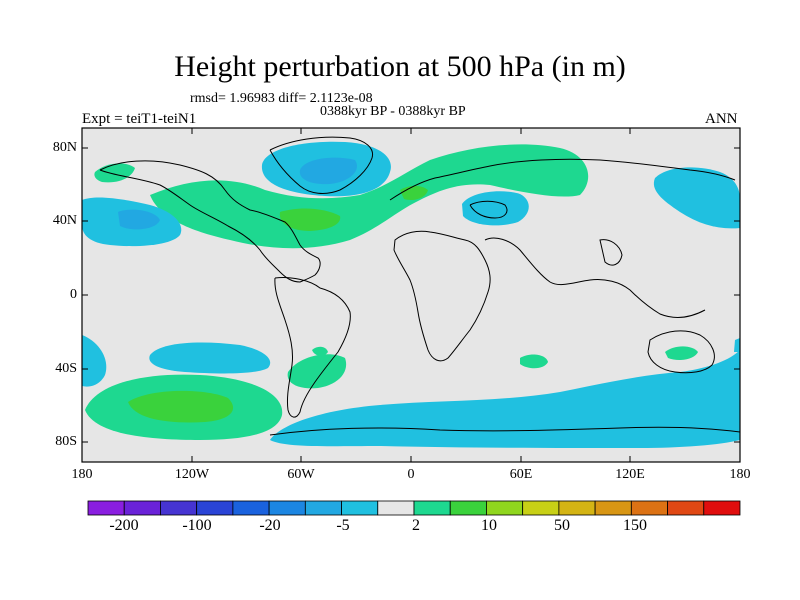 The height and width of the screenshot is (600, 800). I want to click on colorbar, so click(414, 508).